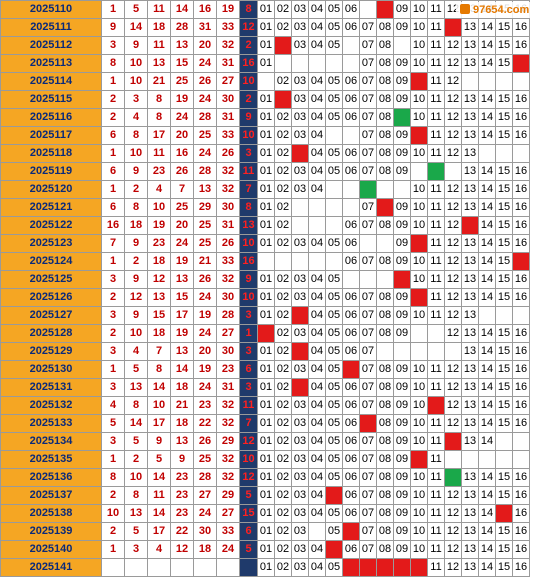 This screenshot has height=577, width=541. What do you see at coordinates (113, 243) in the screenshot?
I see `red-ball-number: 7` at bounding box center [113, 243].